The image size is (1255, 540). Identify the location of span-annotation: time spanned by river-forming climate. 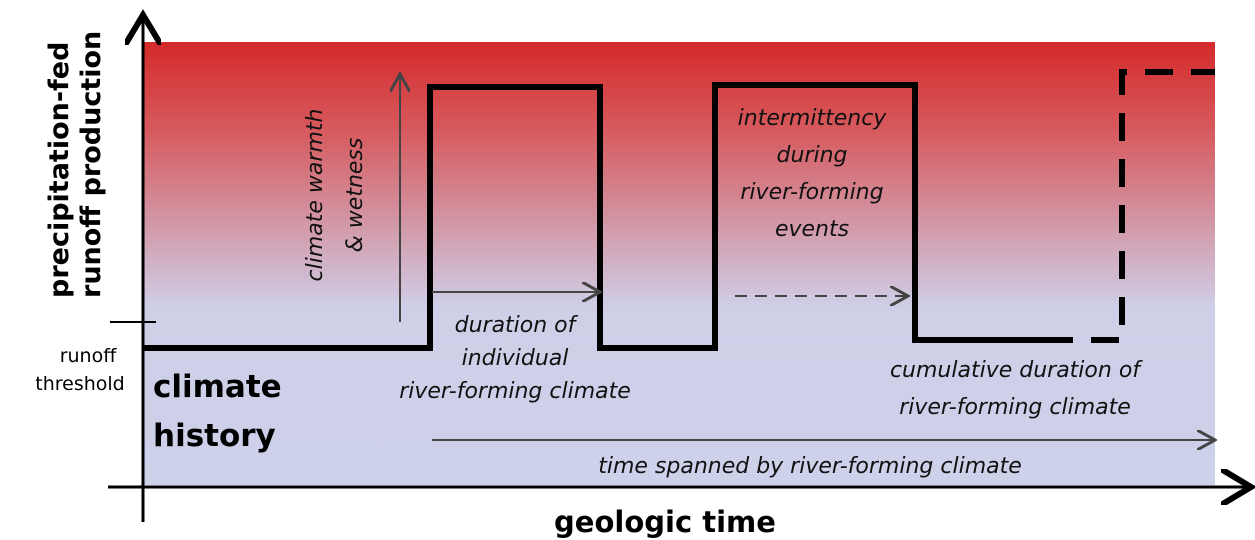
(810, 466).